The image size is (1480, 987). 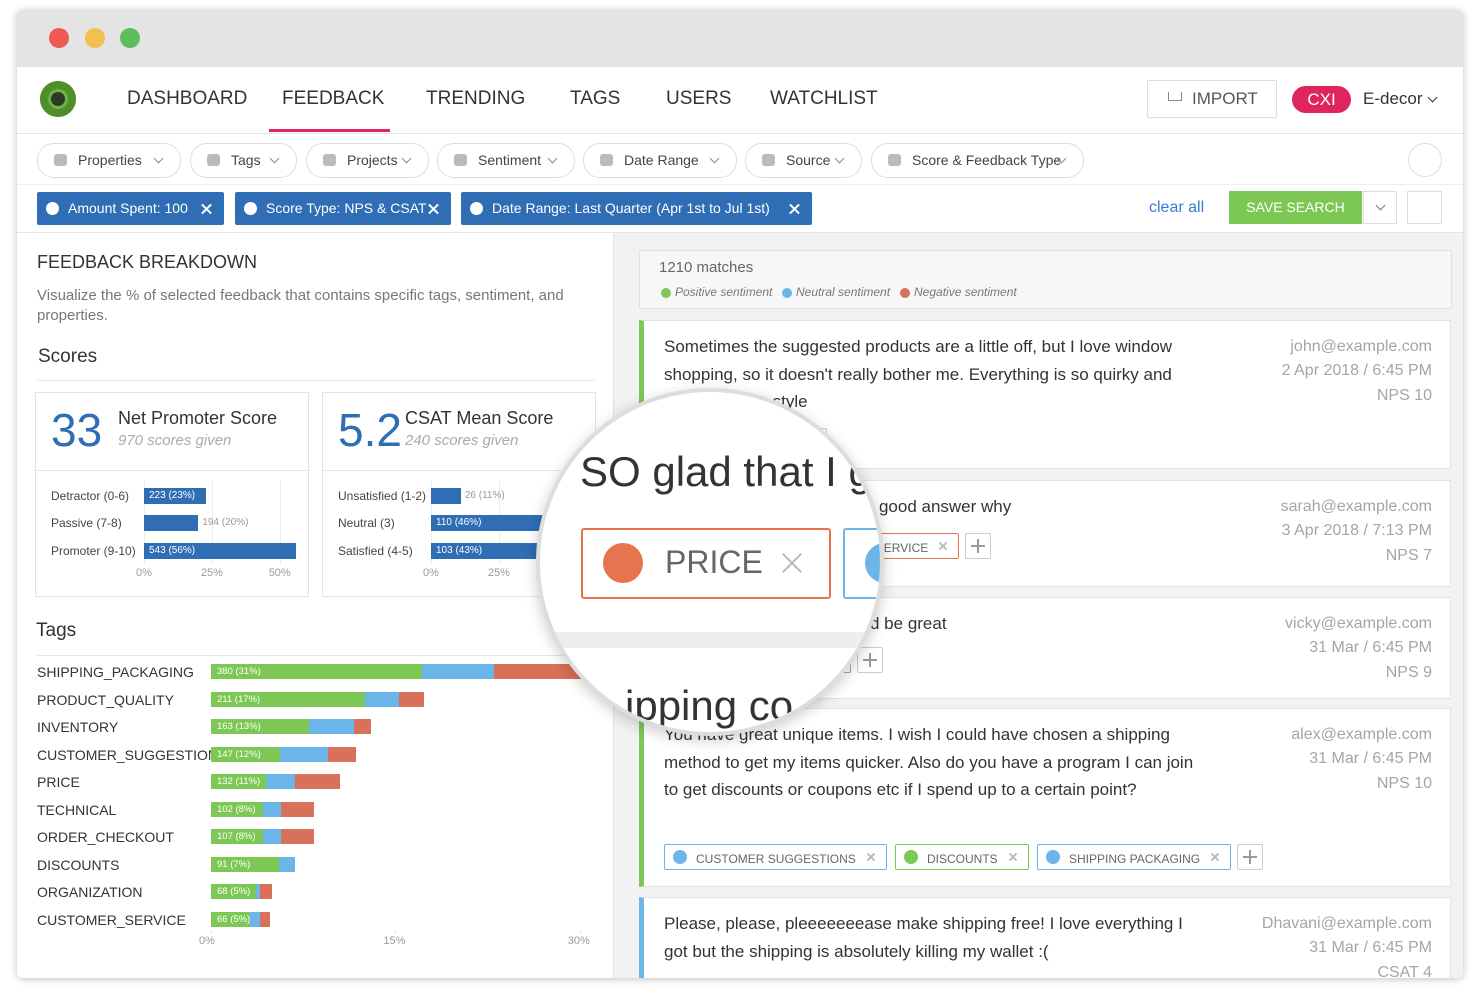 I want to click on feedback-score: NPS 10, so click(x=1404, y=783).